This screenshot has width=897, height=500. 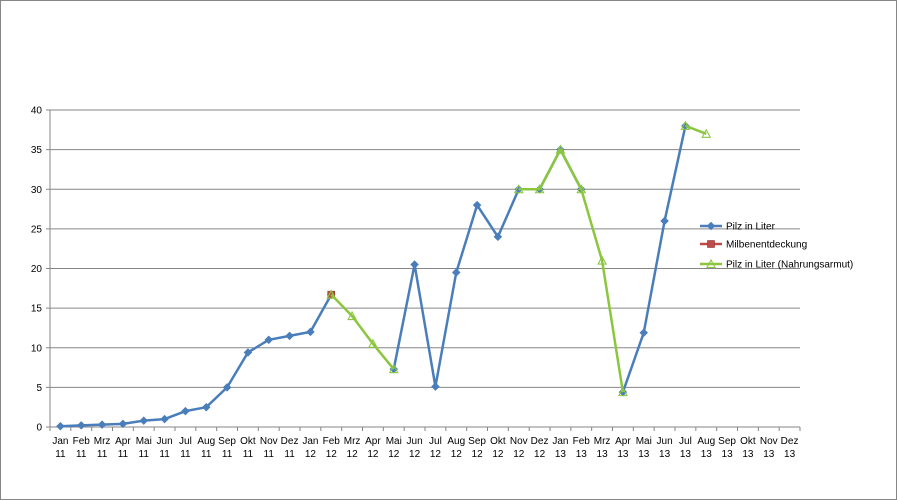 What do you see at coordinates (37, 229) in the screenshot?
I see `y-tick-label: 25` at bounding box center [37, 229].